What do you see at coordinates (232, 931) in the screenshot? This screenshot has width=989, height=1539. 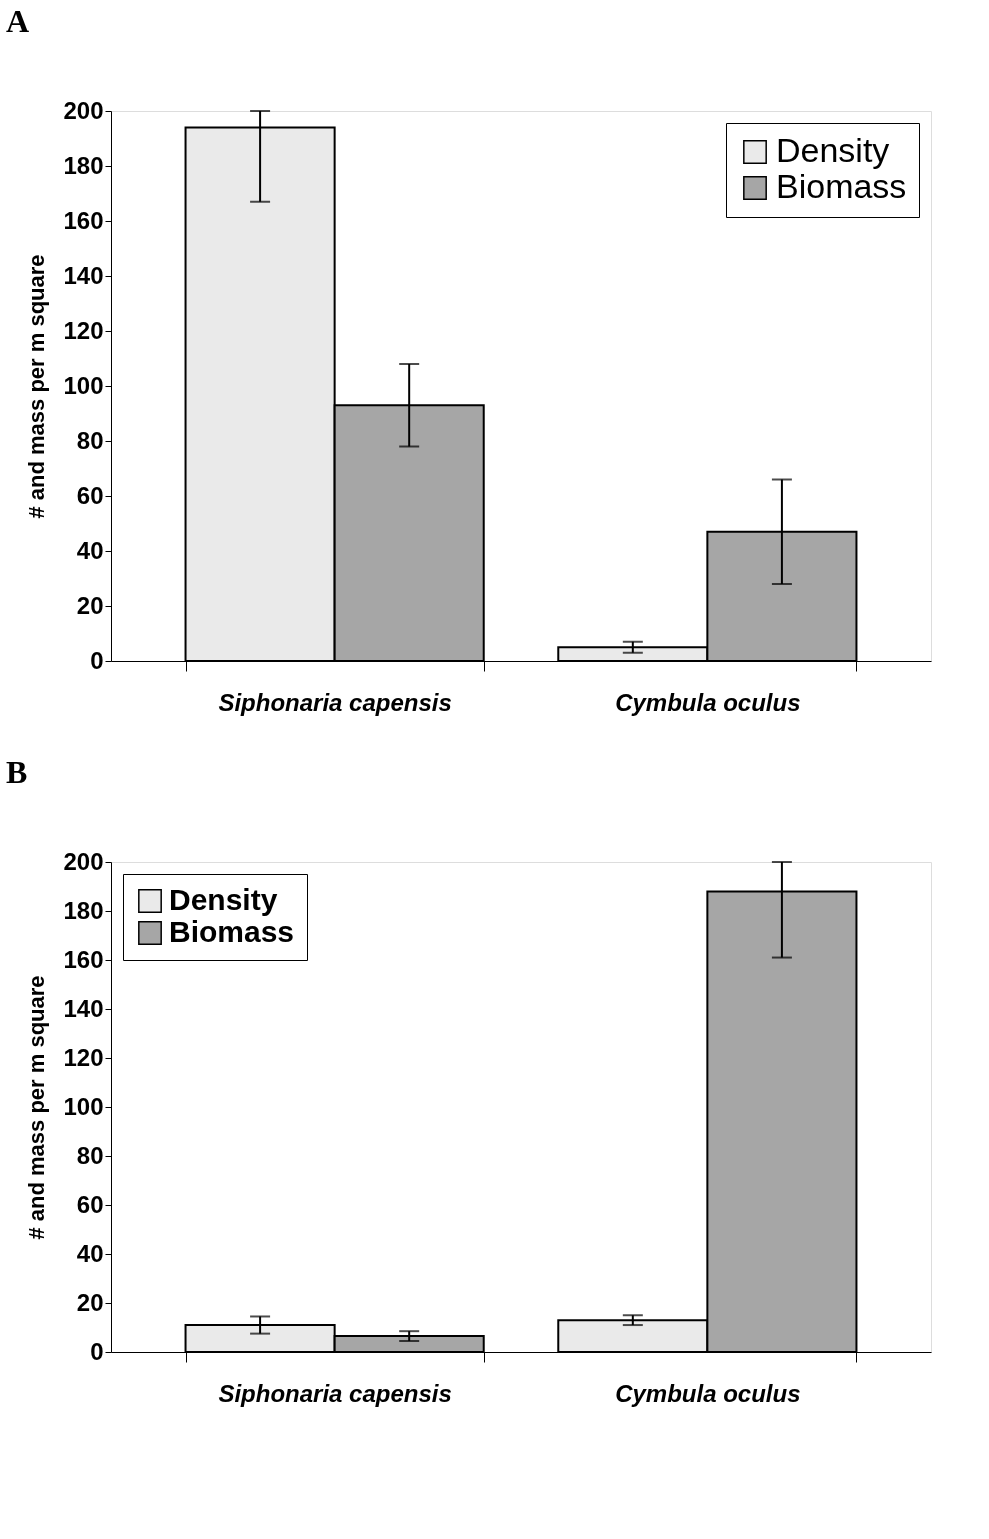 I see `legend-label: Biomass` at bounding box center [232, 931].